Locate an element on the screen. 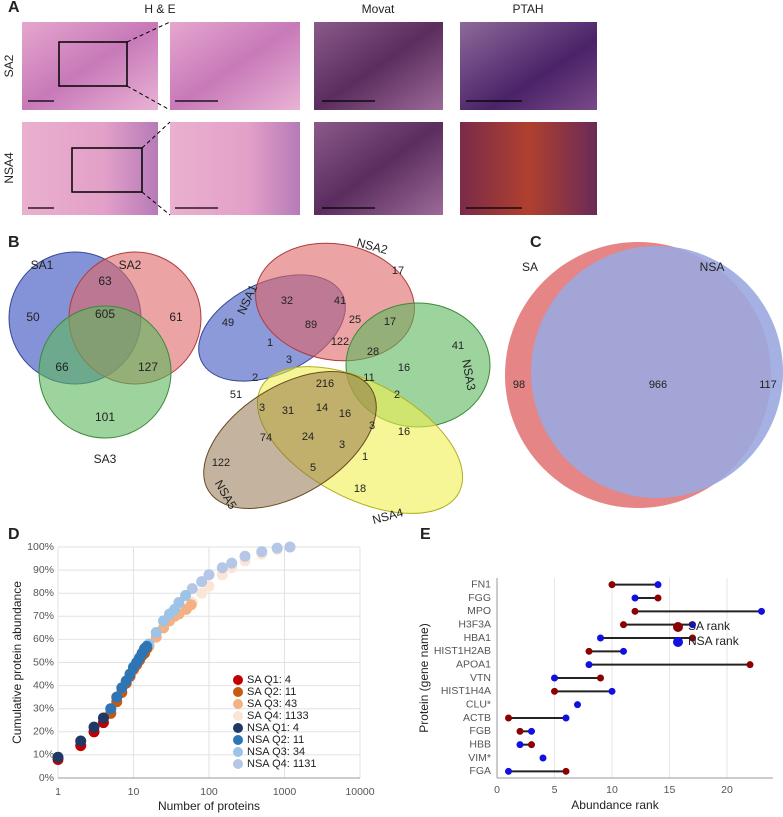 The height and width of the screenshot is (817, 783). zoom-box is located at coordinates (107, 170).